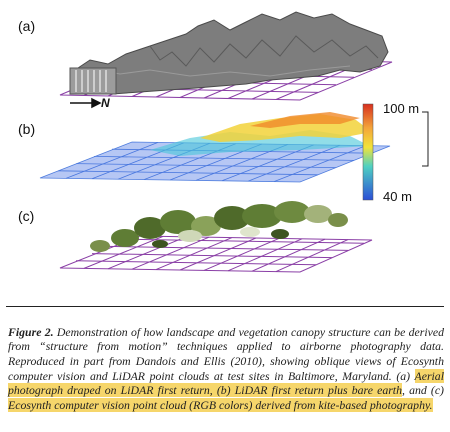 The width and height of the screenshot is (450, 432). What do you see at coordinates (305, 120) in the screenshot?
I see `lidar-canopy-orange` at bounding box center [305, 120].